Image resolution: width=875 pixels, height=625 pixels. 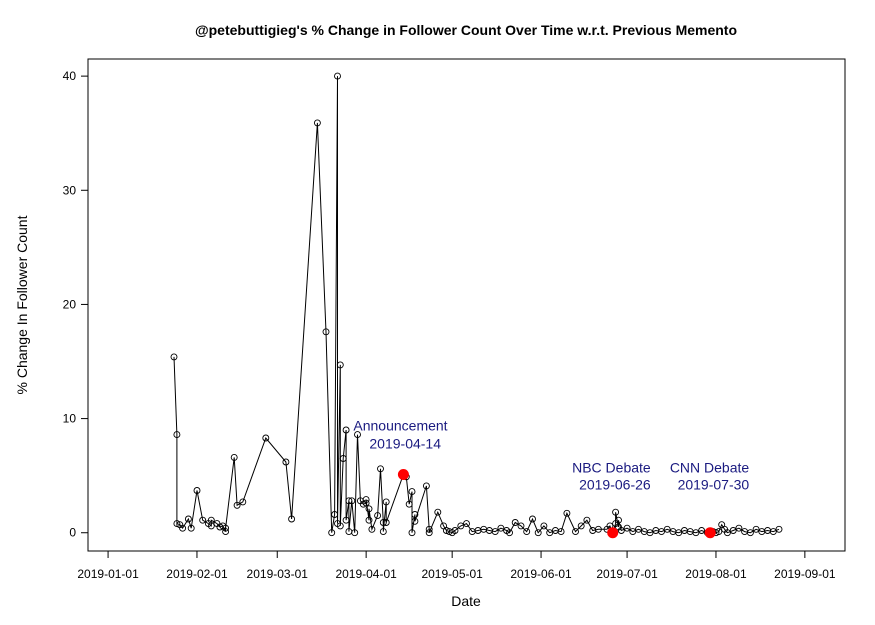 I want to click on event-date-label: 2019-06-26, so click(x=615, y=485).